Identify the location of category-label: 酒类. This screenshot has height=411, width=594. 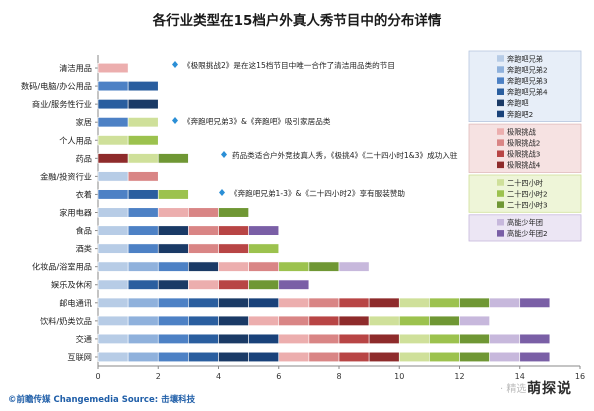
(84, 249).